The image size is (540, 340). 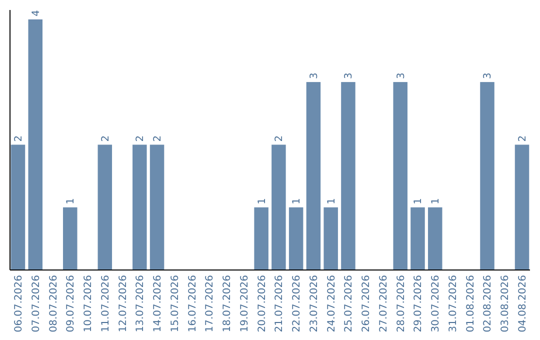 What do you see at coordinates (244, 303) in the screenshot?
I see `x-tick-label: 19.07.2026` at bounding box center [244, 303].